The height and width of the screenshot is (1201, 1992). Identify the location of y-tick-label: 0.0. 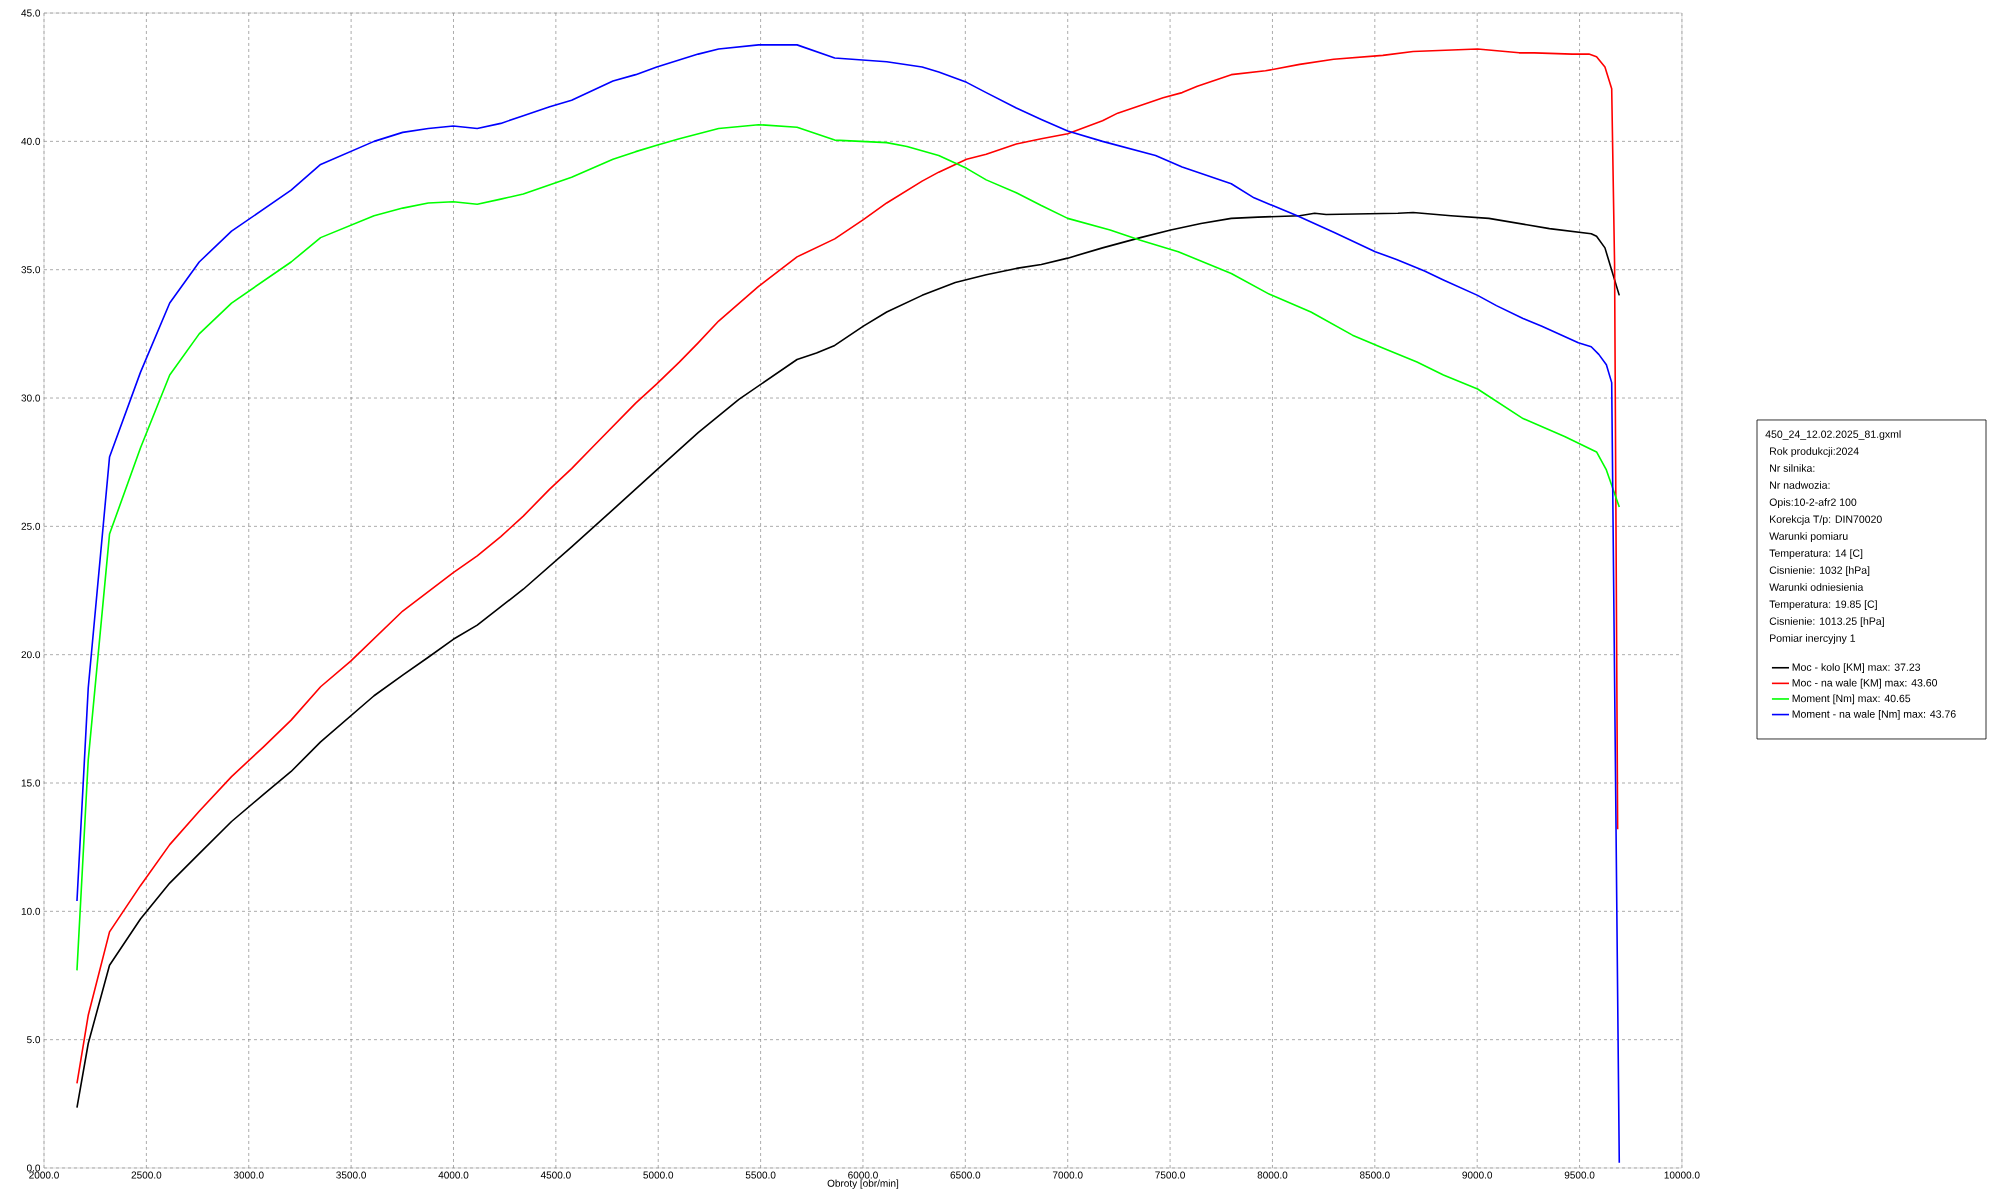
(33, 1168).